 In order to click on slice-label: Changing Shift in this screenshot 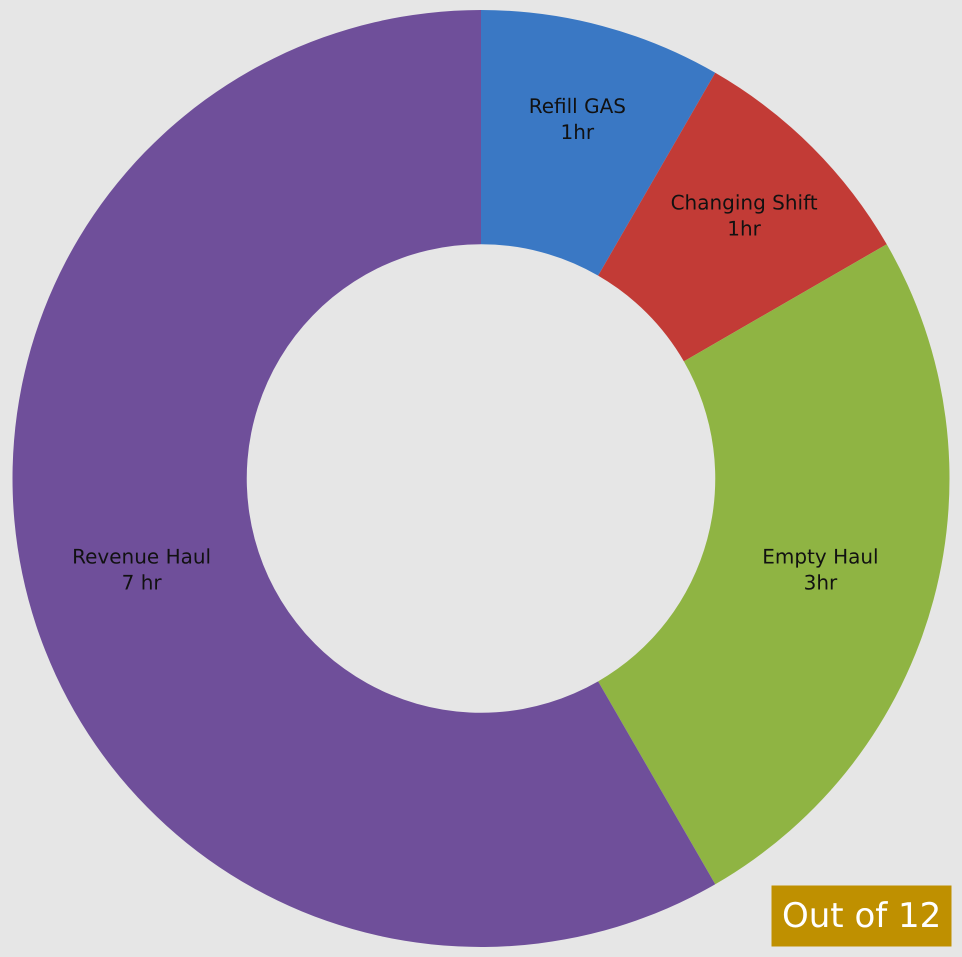, I will do `click(744, 202)`.